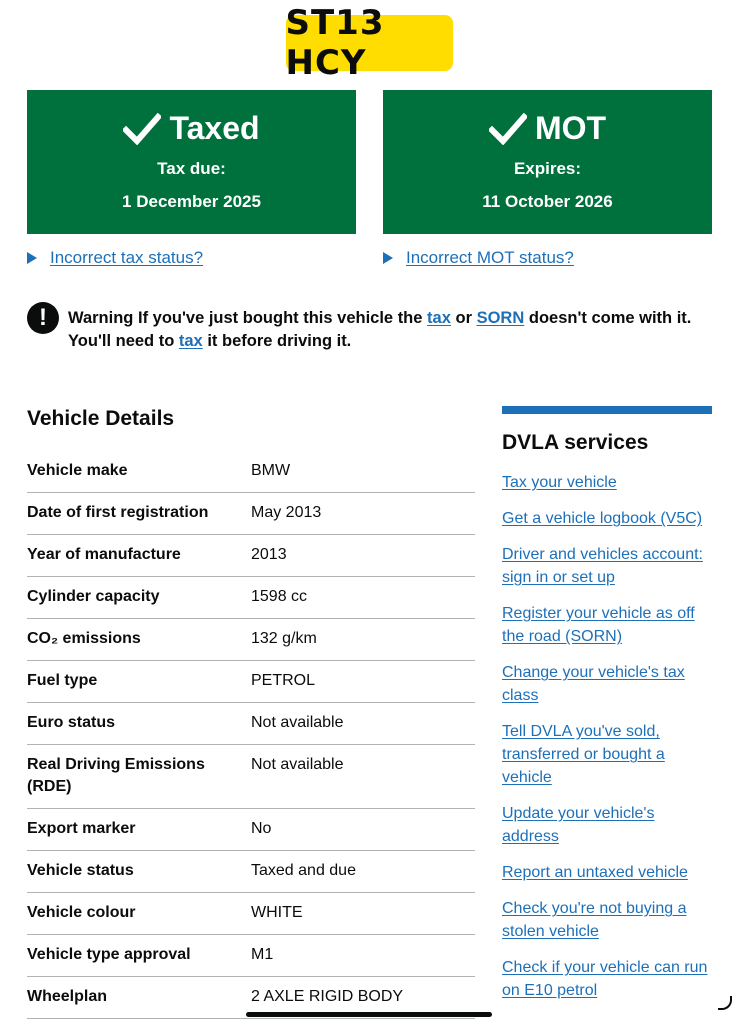  Describe the element at coordinates (271, 470) in the screenshot. I see `row-value: BMW` at that location.